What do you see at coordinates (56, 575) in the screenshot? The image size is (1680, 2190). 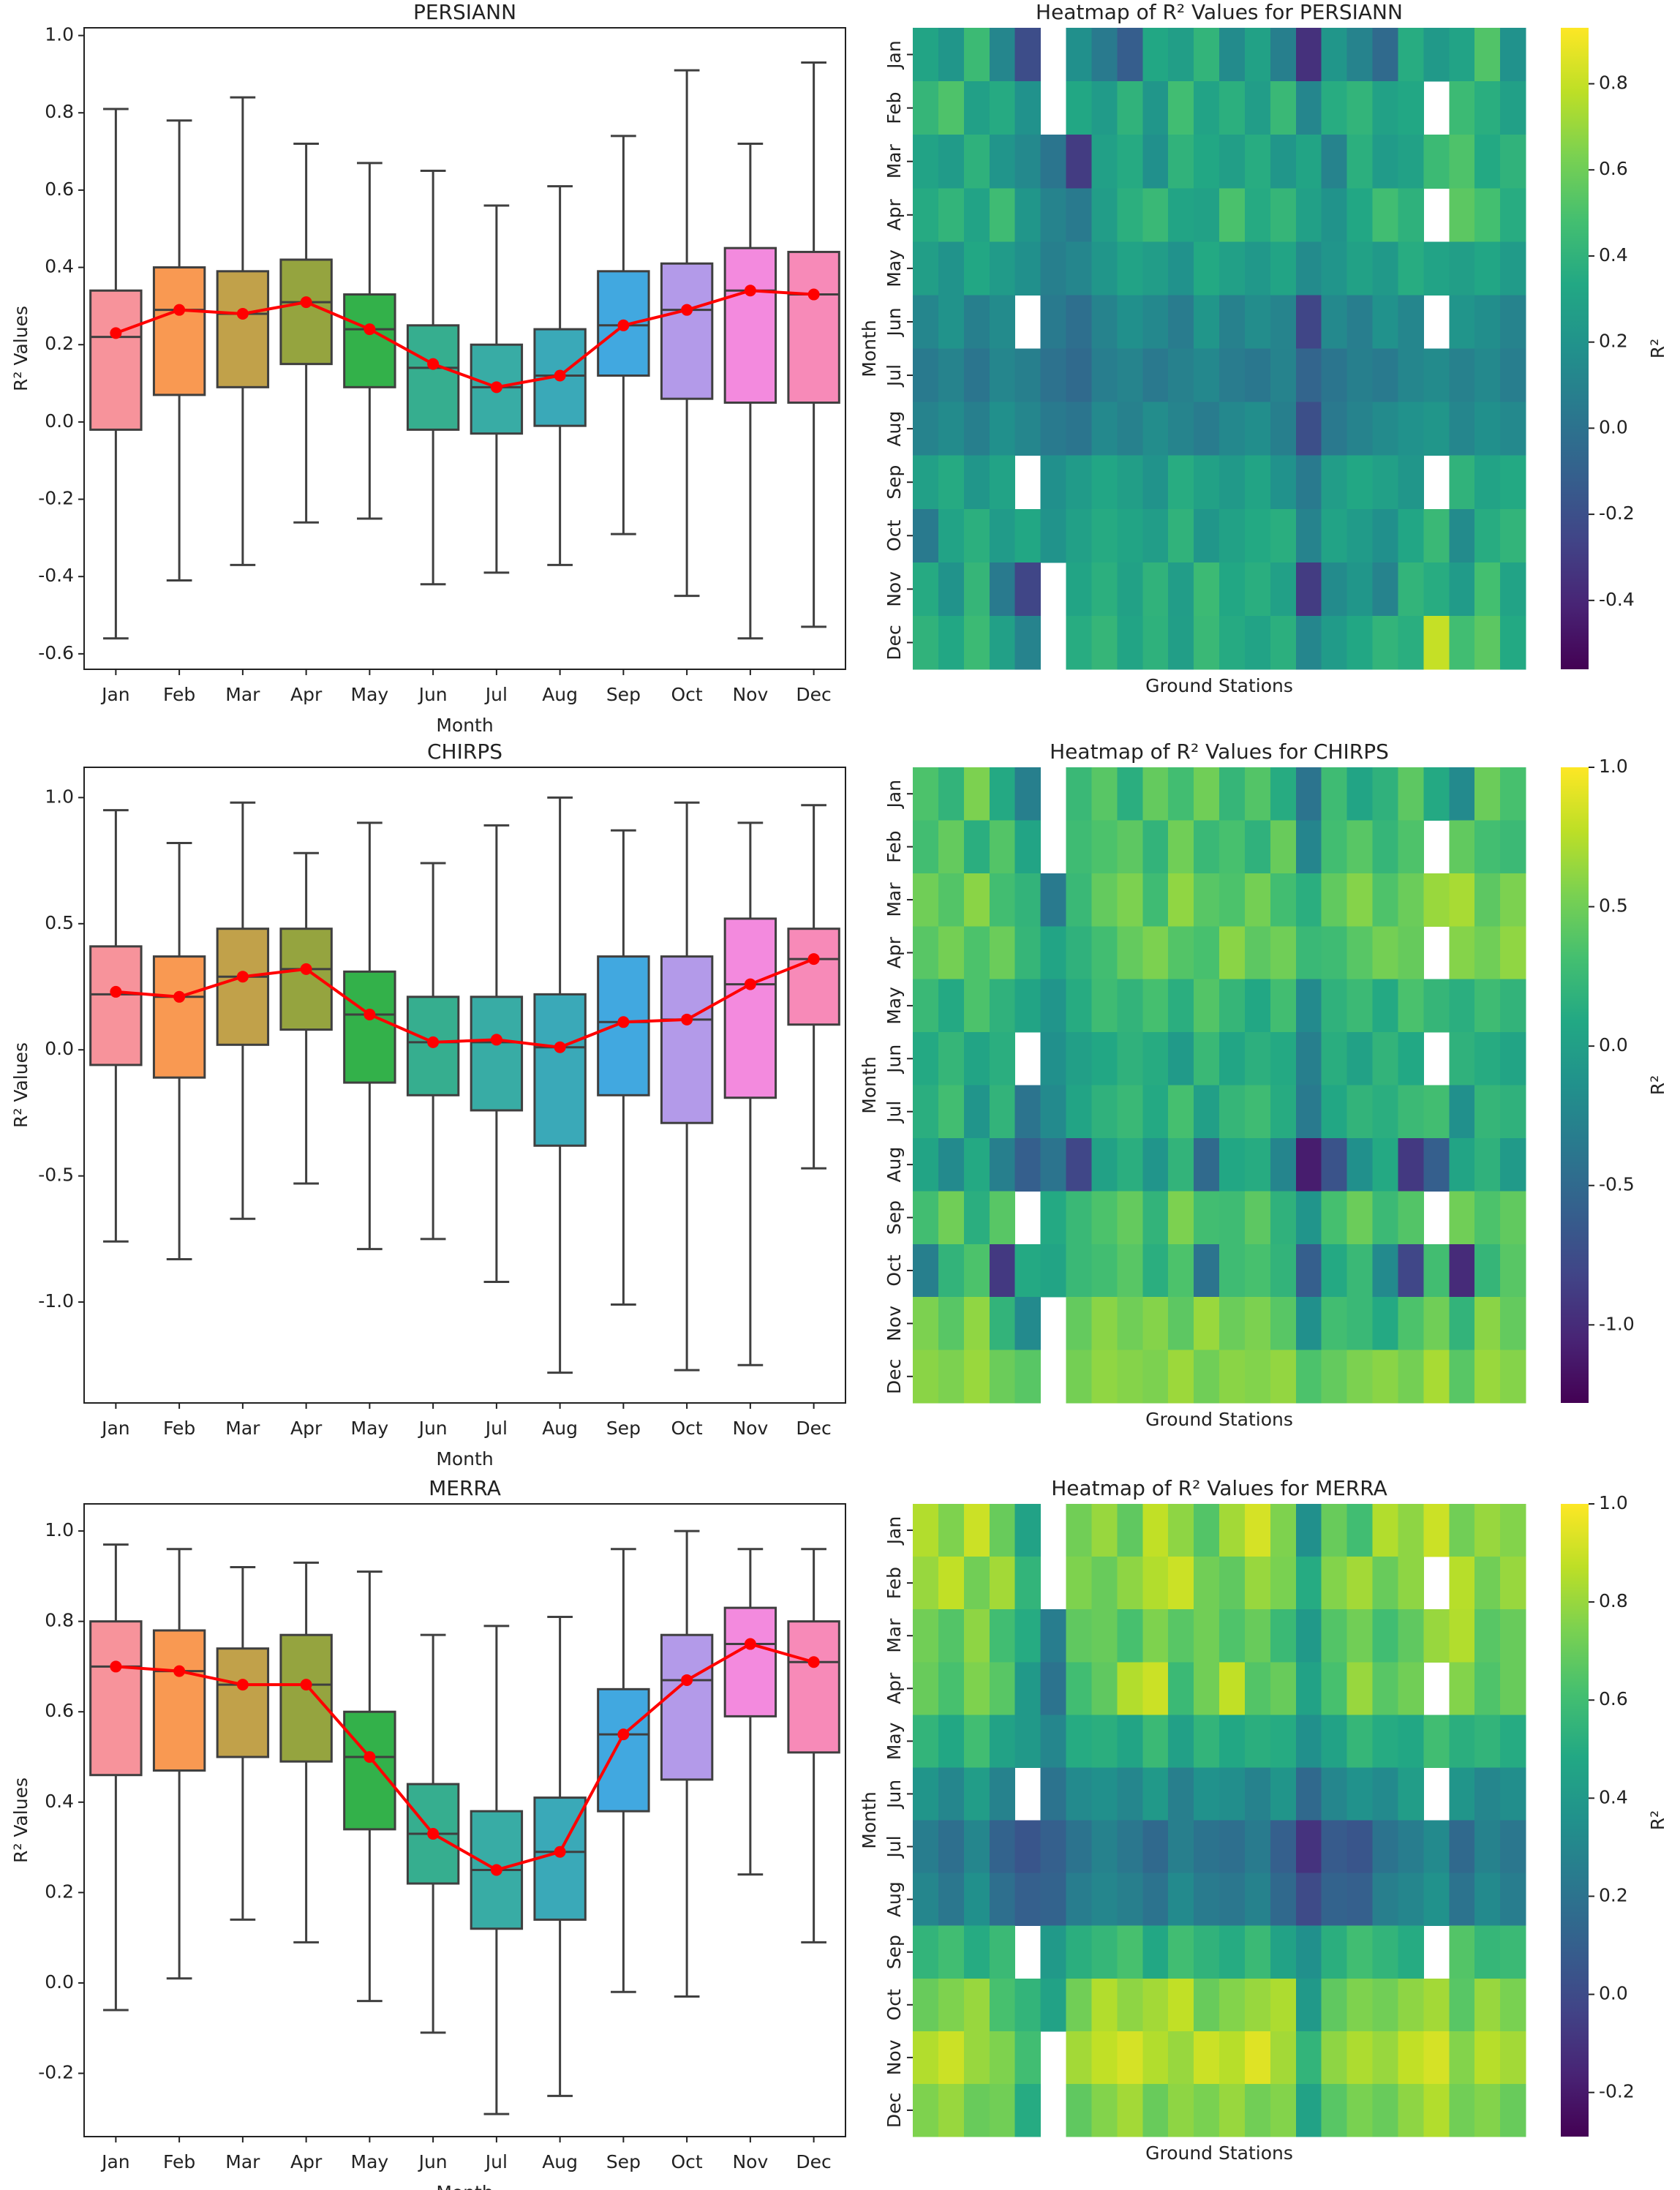 I see `y-tick-label: -0.4` at bounding box center [56, 575].